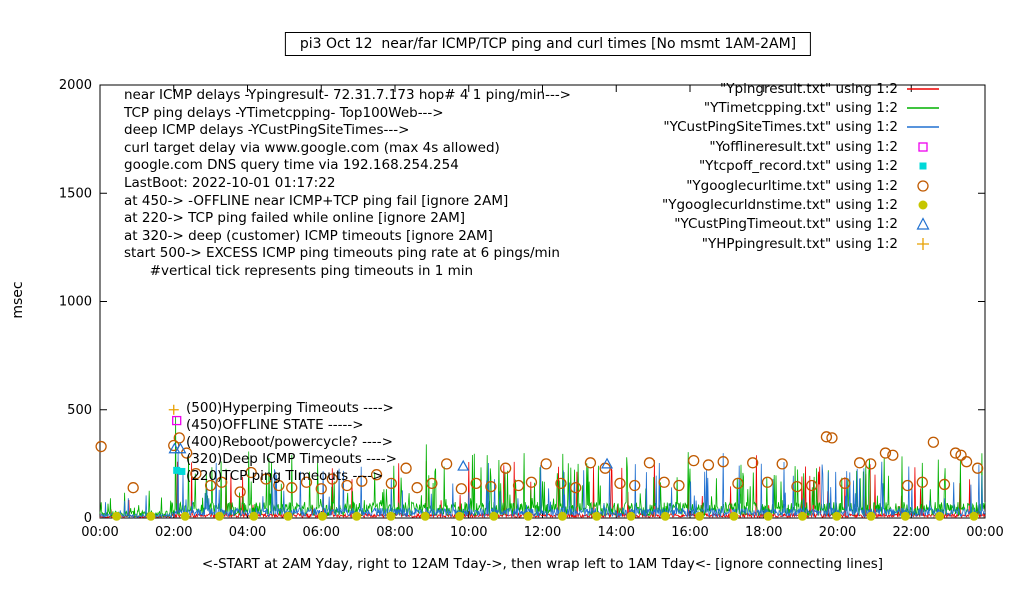  I want to click on filled-circle-icon, so click(923, 205).